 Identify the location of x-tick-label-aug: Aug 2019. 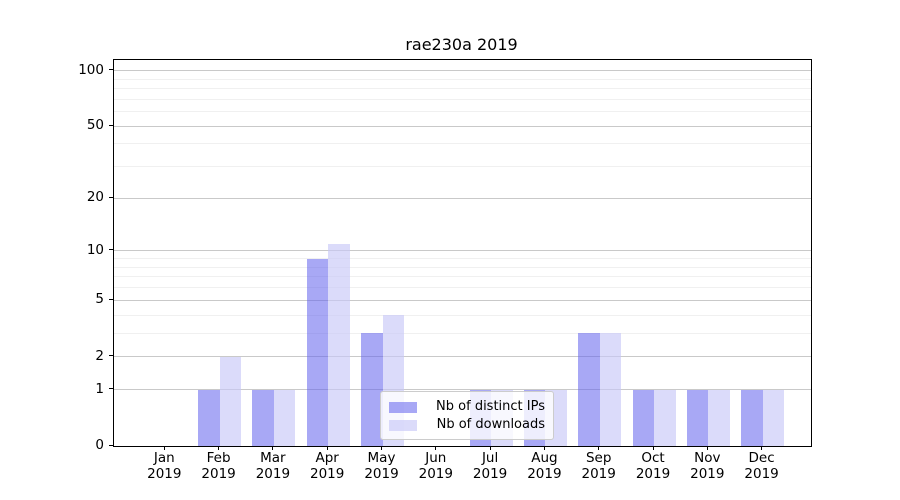
(544, 466).